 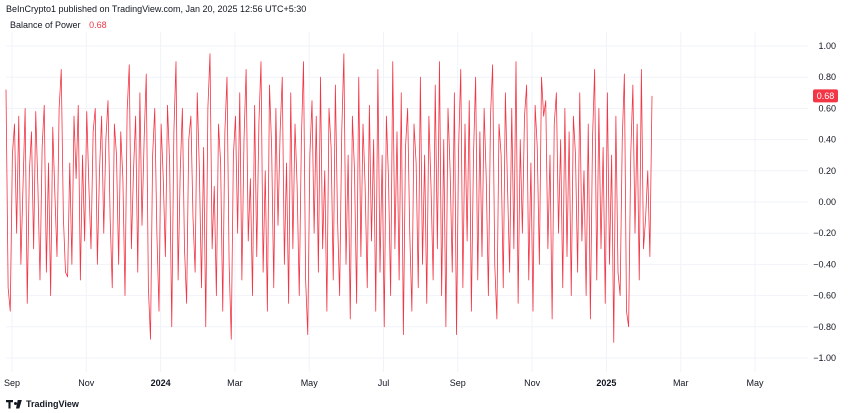 What do you see at coordinates (827, 202) in the screenshot?
I see `y-tick-label: 0.00` at bounding box center [827, 202].